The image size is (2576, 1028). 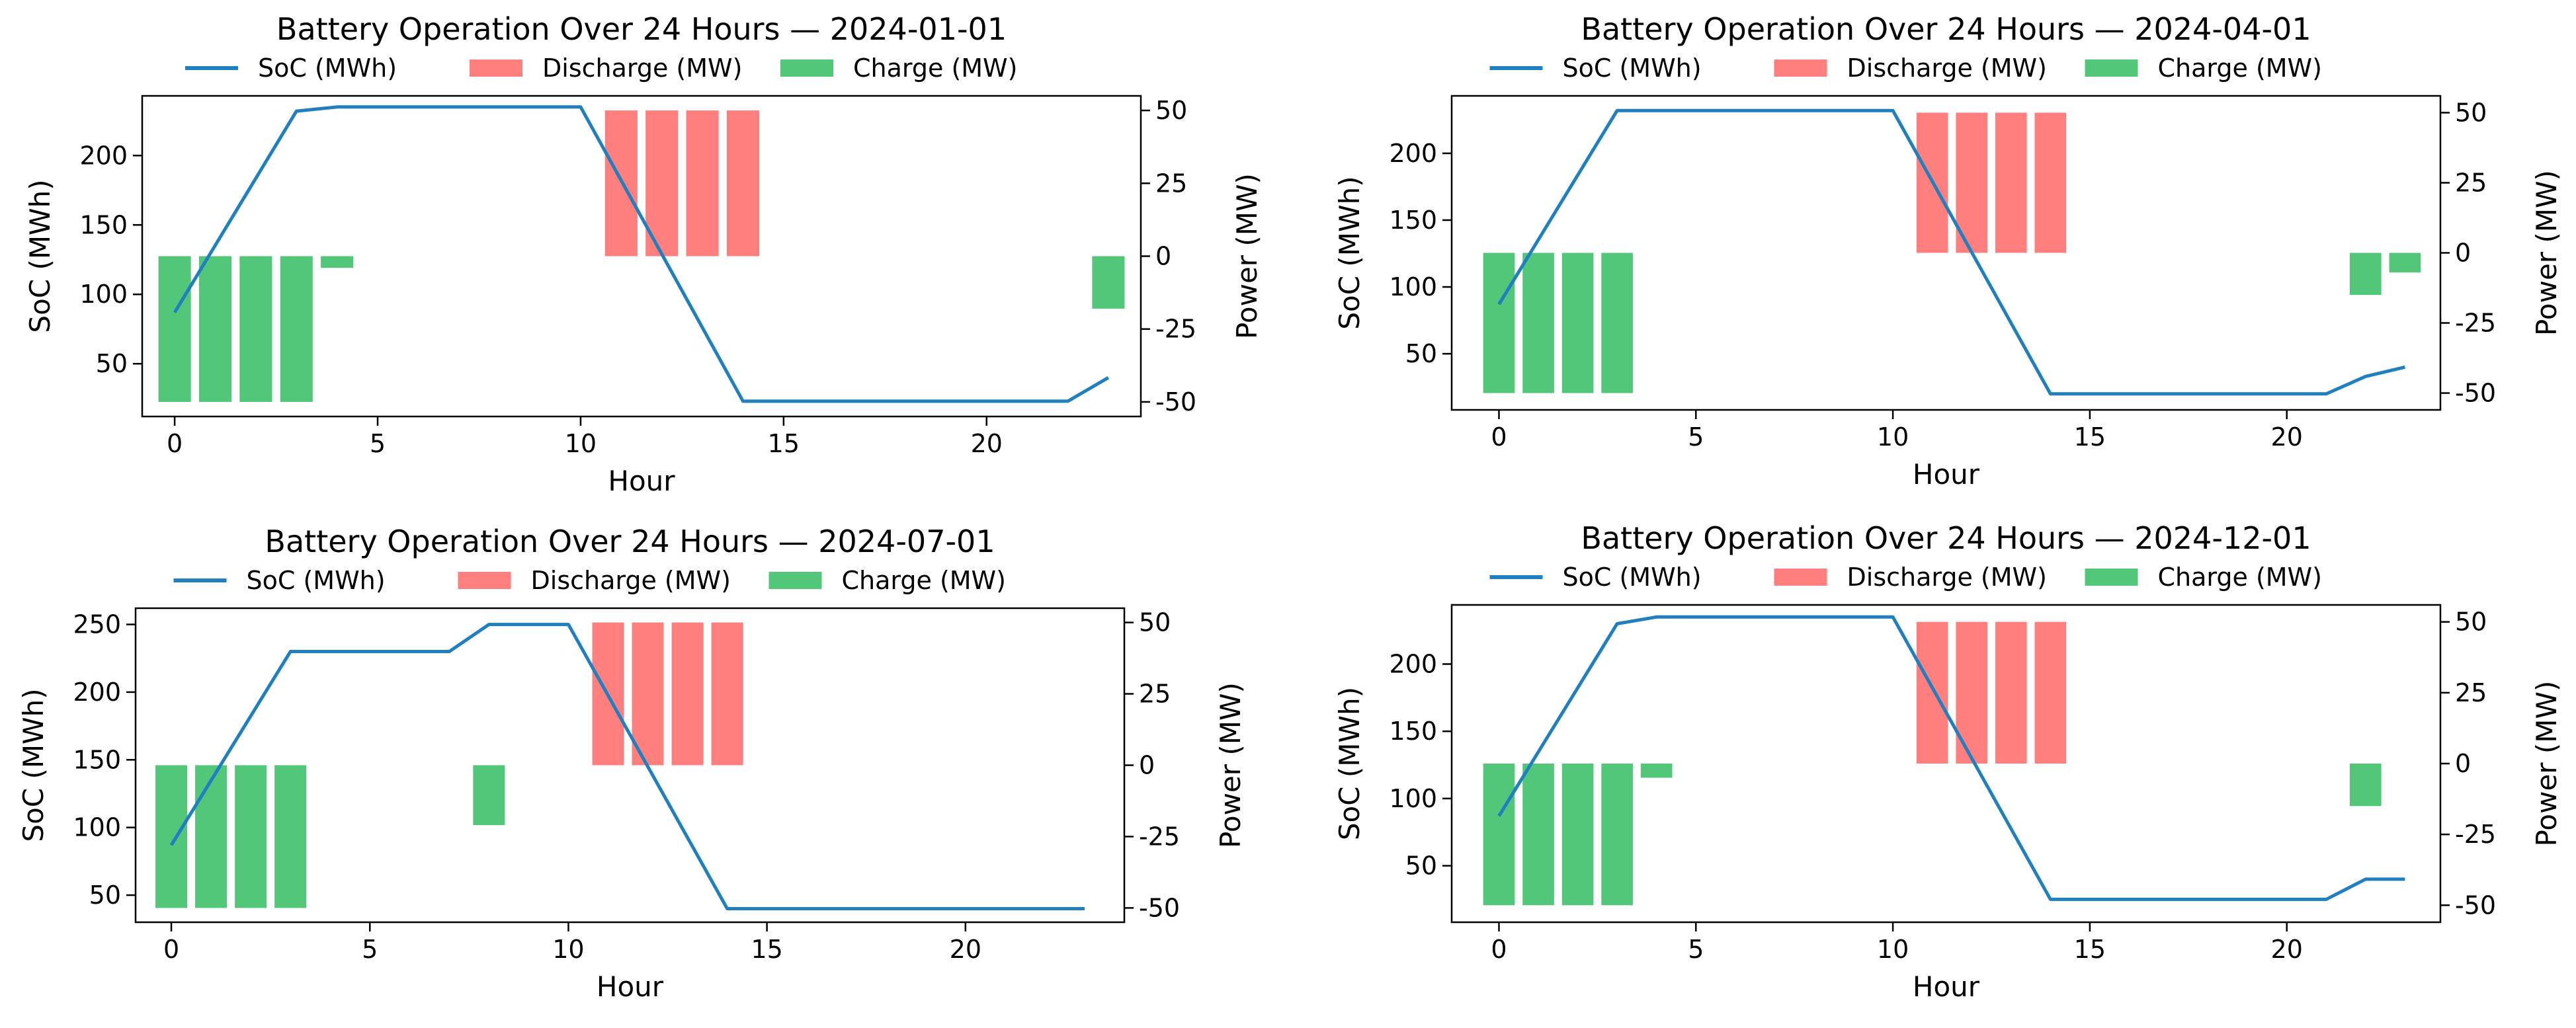 What do you see at coordinates (2546, 253) in the screenshot?
I see `y-right-axis-label: Power (MW)` at bounding box center [2546, 253].